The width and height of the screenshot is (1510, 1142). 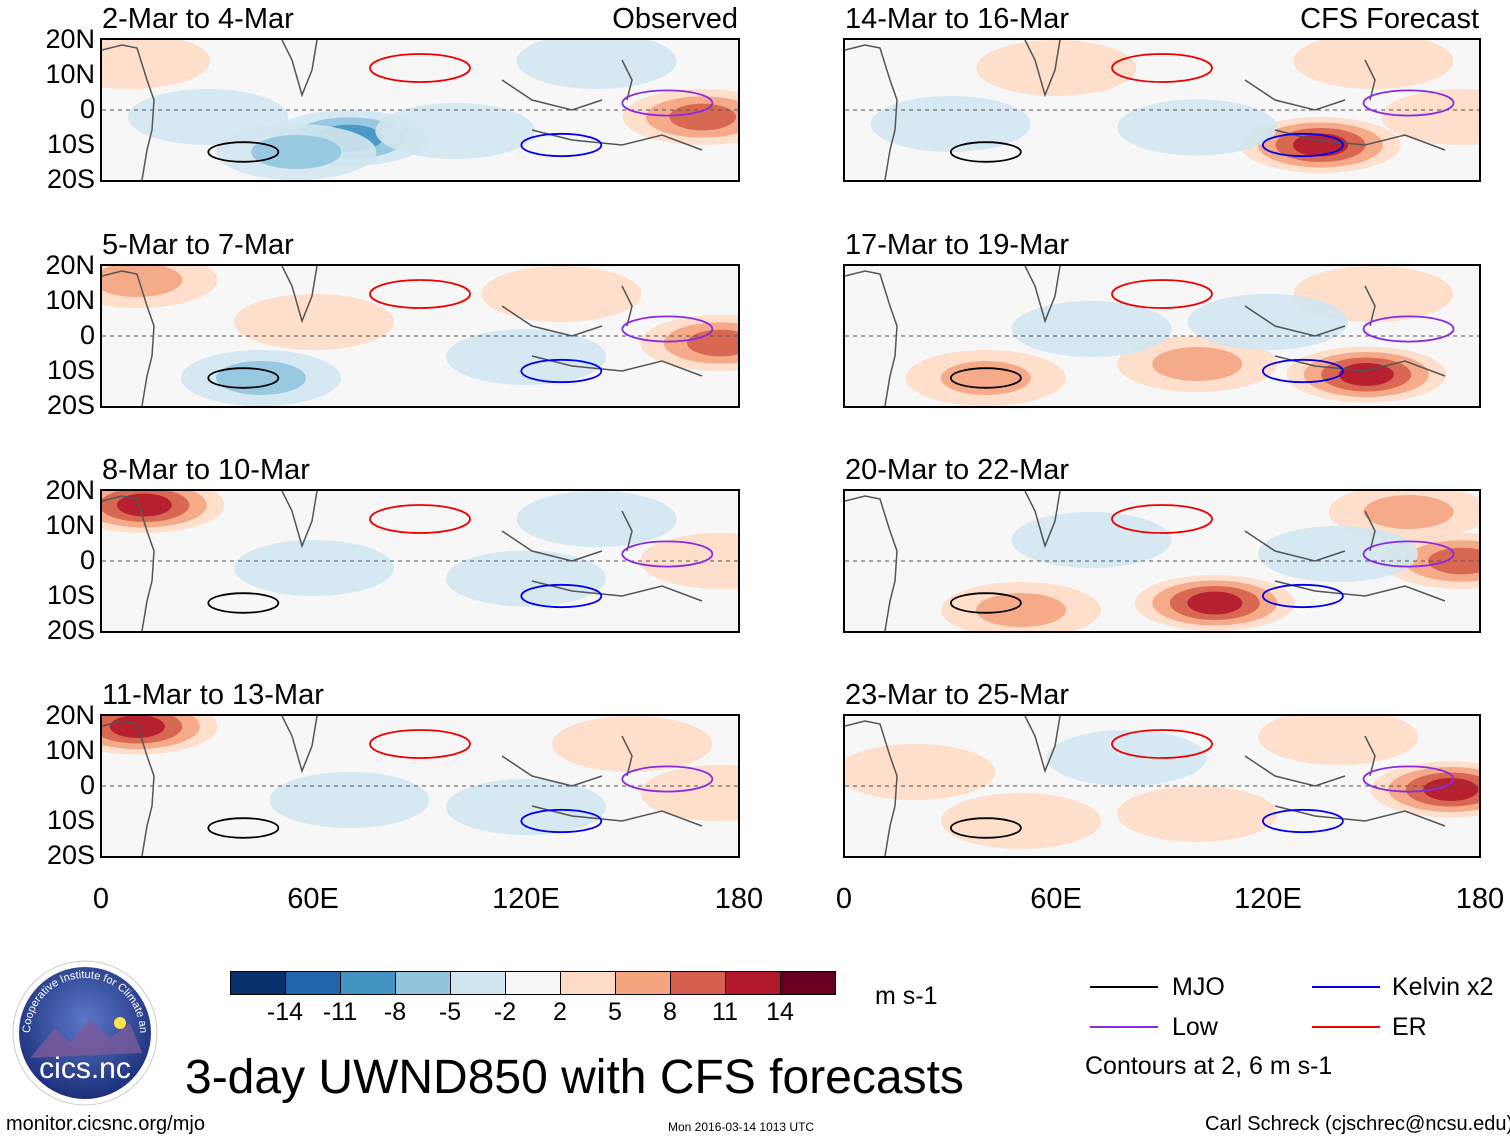 I want to click on legend-label-er: ER, so click(x=1409, y=1027).